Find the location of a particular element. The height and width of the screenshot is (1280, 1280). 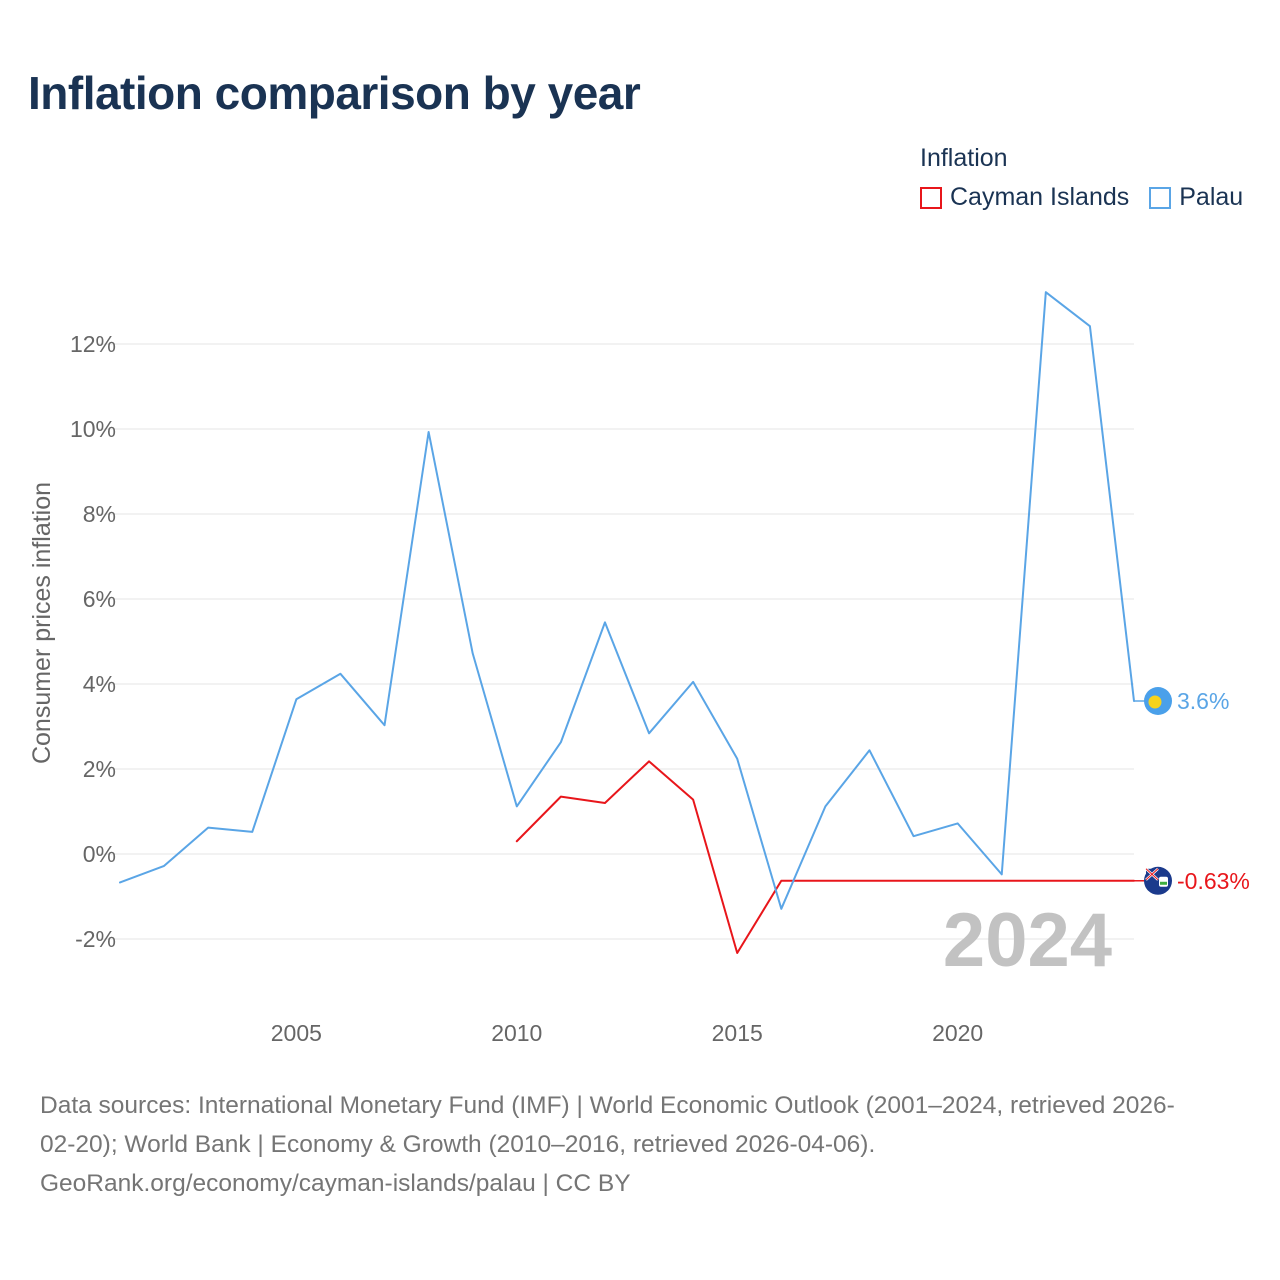

y-tick-label: 2% is located at coordinates (99, 769).